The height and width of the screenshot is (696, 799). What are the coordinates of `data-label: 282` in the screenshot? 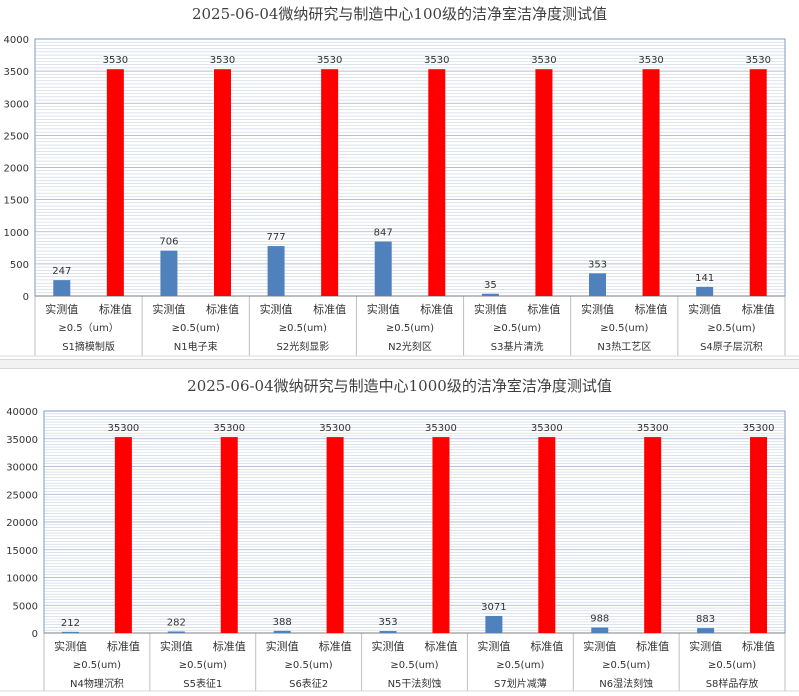 It's located at (176, 622).